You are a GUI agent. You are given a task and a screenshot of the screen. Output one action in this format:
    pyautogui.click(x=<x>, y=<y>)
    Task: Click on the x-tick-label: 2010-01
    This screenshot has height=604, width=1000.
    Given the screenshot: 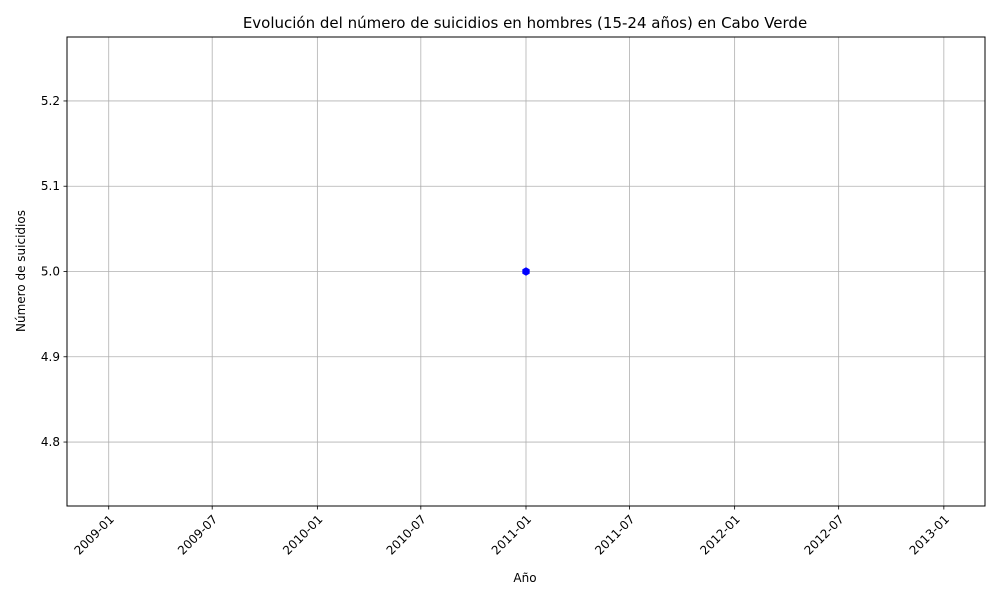 What is the action you would take?
    pyautogui.click(x=302, y=534)
    